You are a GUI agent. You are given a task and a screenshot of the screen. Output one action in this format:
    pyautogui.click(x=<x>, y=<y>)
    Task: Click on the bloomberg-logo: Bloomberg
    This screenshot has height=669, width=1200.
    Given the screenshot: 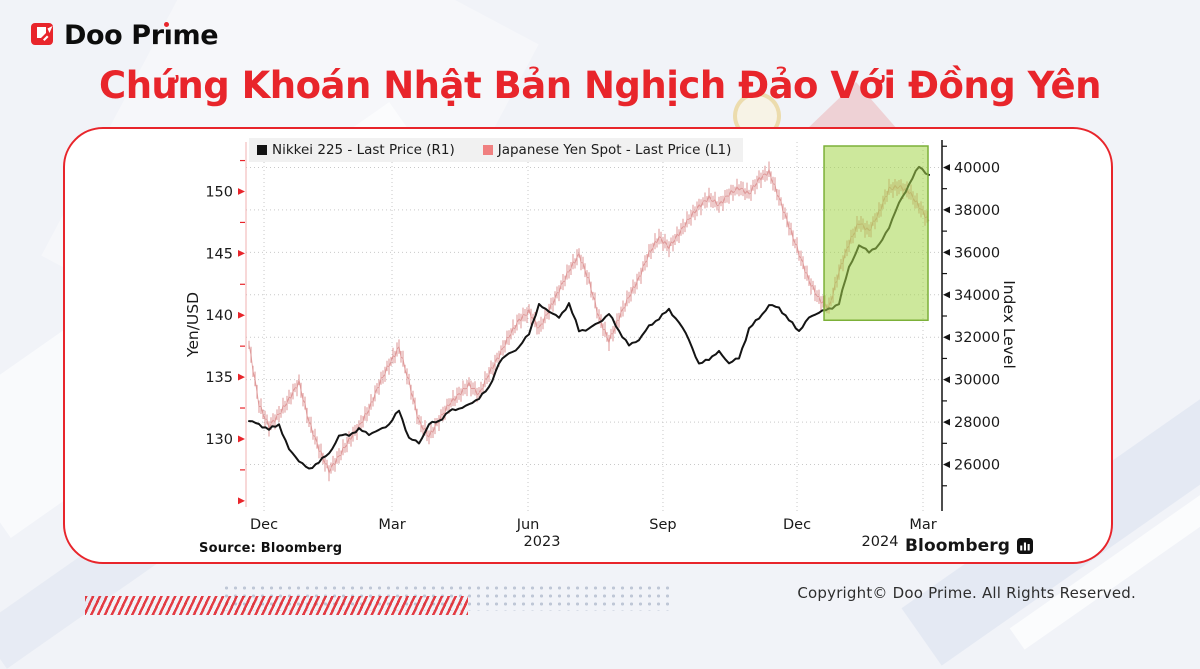 What is the action you would take?
    pyautogui.click(x=969, y=546)
    